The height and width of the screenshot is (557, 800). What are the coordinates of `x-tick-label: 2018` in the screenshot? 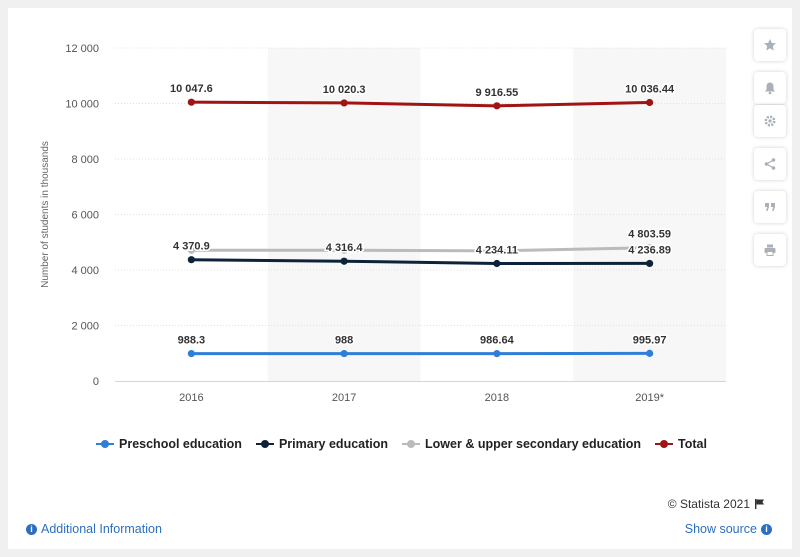 It's located at (497, 398).